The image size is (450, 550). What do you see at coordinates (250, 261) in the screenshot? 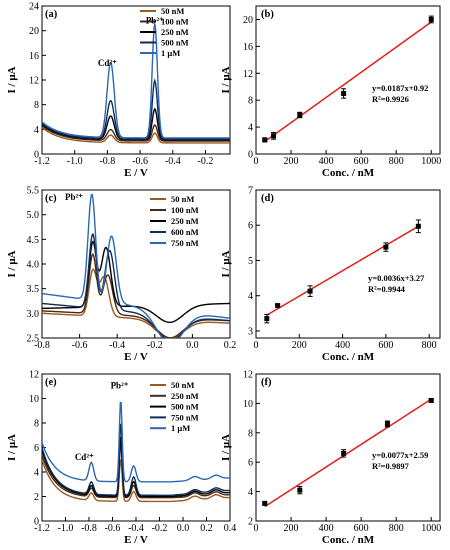
I see `y-tick-label: 5` at bounding box center [250, 261].